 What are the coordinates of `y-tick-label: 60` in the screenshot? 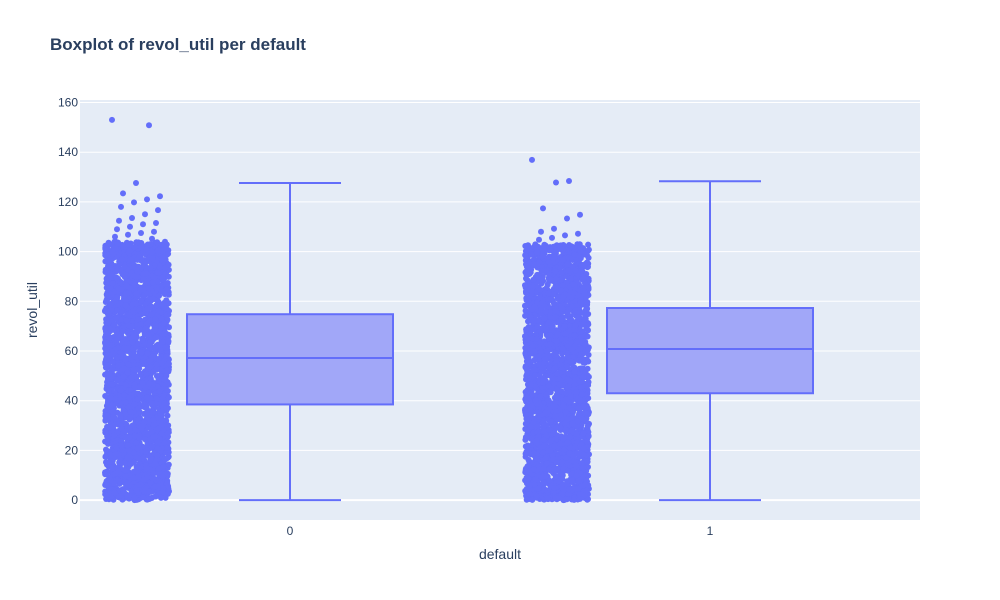 It's located at (72, 351).